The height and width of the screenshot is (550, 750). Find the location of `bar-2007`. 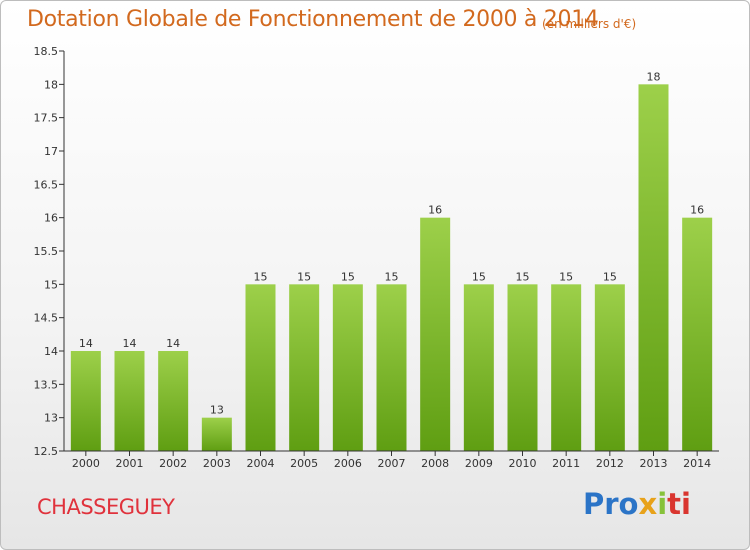

bar-2007 is located at coordinates (391, 367).